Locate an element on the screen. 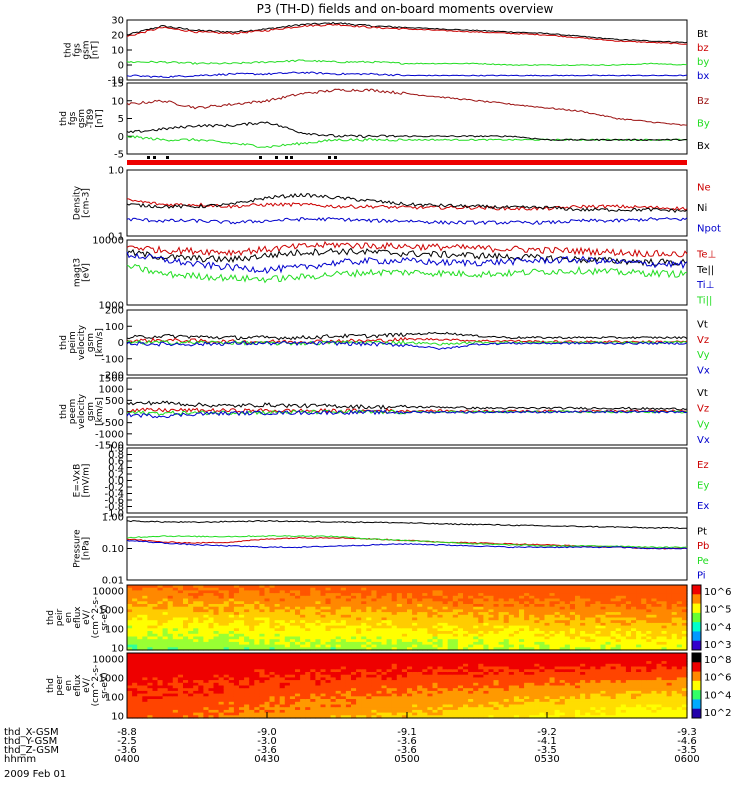  legend-entry-Vt: Vt is located at coordinates (702, 393).